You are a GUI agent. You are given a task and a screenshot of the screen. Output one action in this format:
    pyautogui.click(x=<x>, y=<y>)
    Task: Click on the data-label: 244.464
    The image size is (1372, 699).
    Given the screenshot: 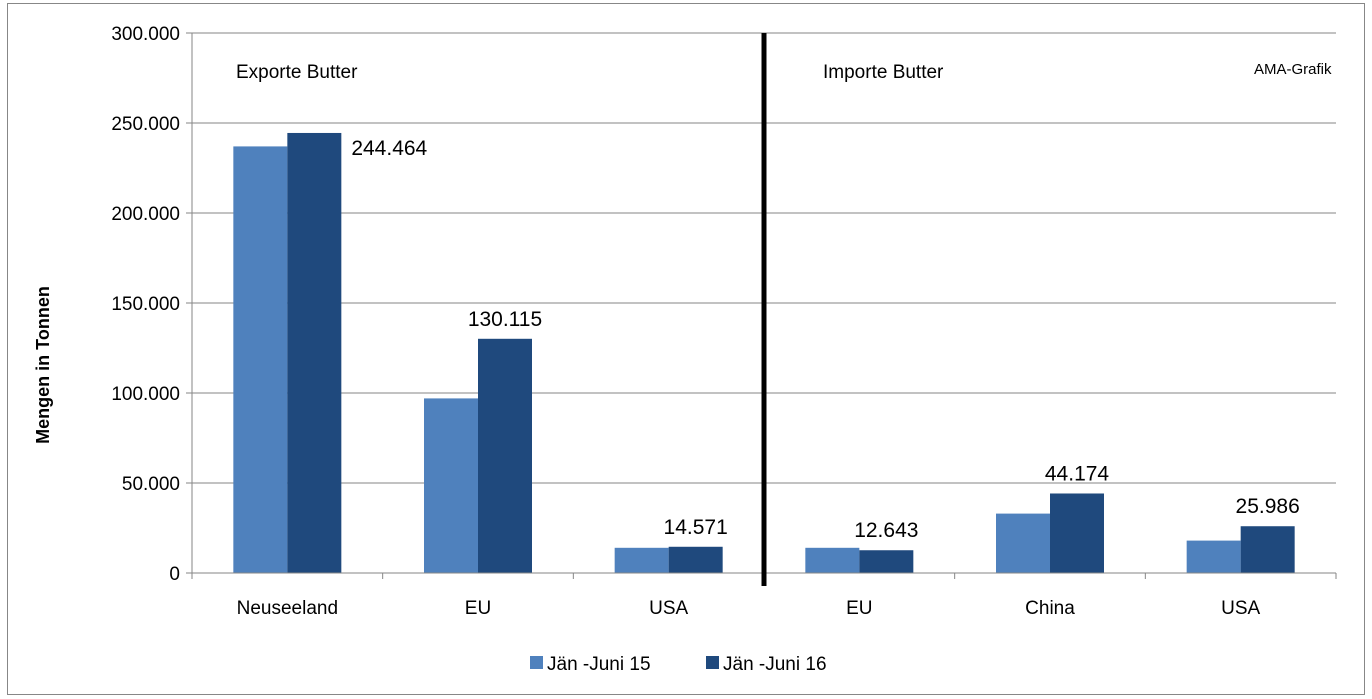 What is the action you would take?
    pyautogui.click(x=389, y=148)
    